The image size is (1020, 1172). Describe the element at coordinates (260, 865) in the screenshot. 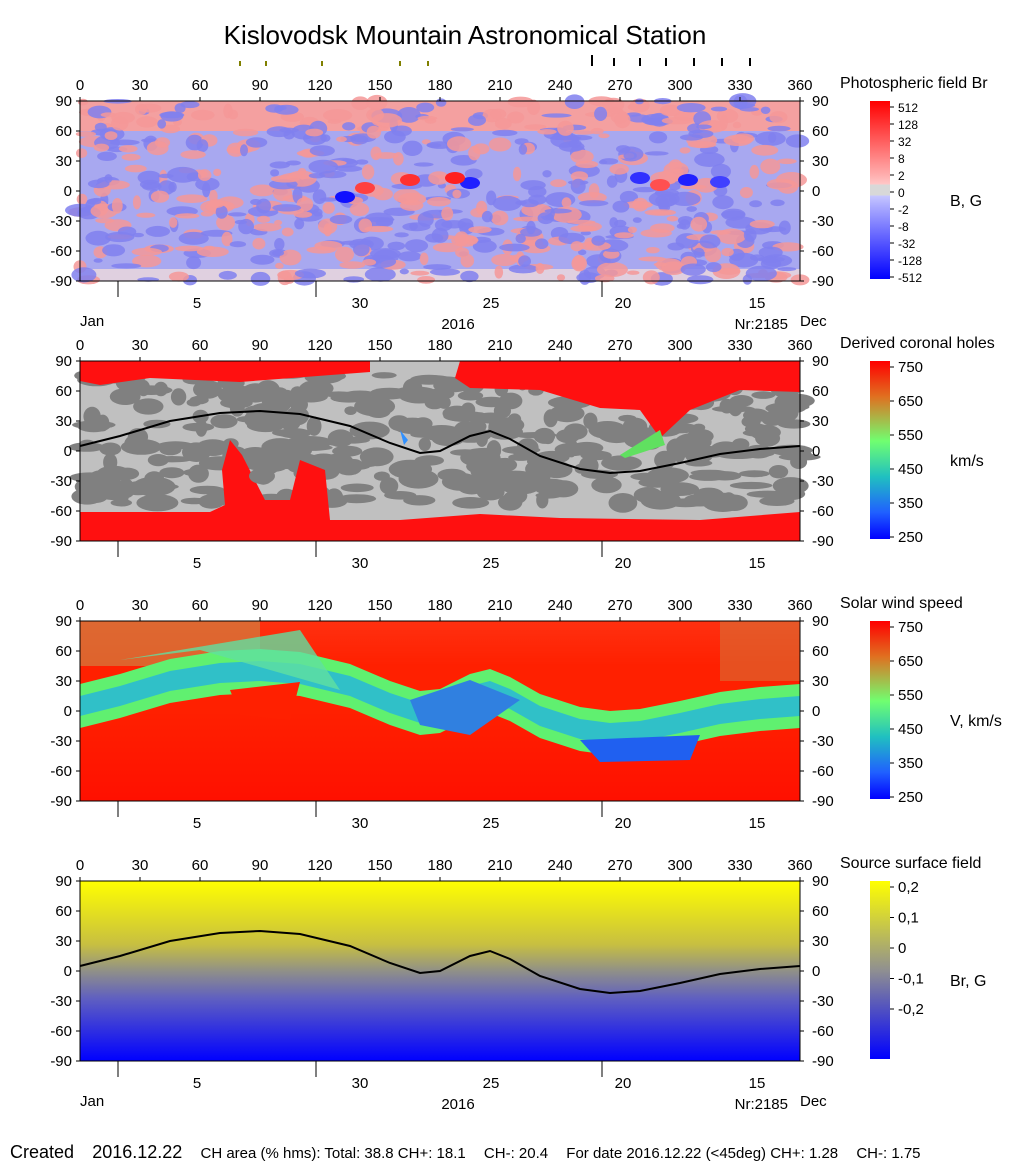

I see `x-tick-label: 90` at that location.